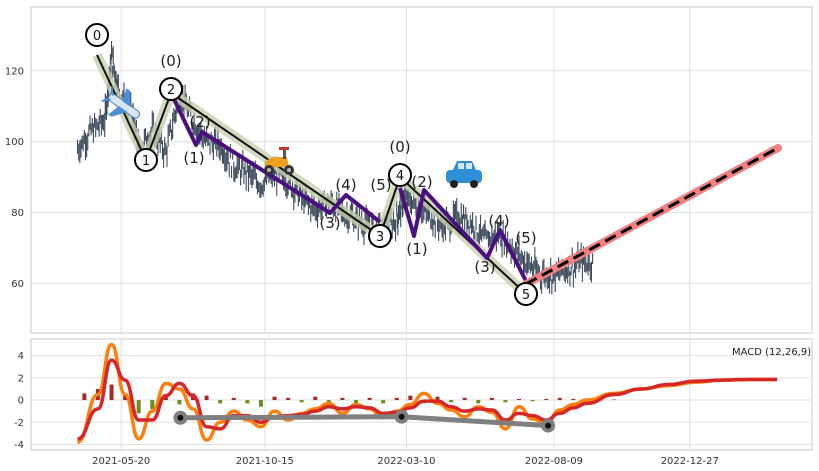 The width and height of the screenshot is (819, 471). I want to click on wave-label-3: 3, so click(380, 236).